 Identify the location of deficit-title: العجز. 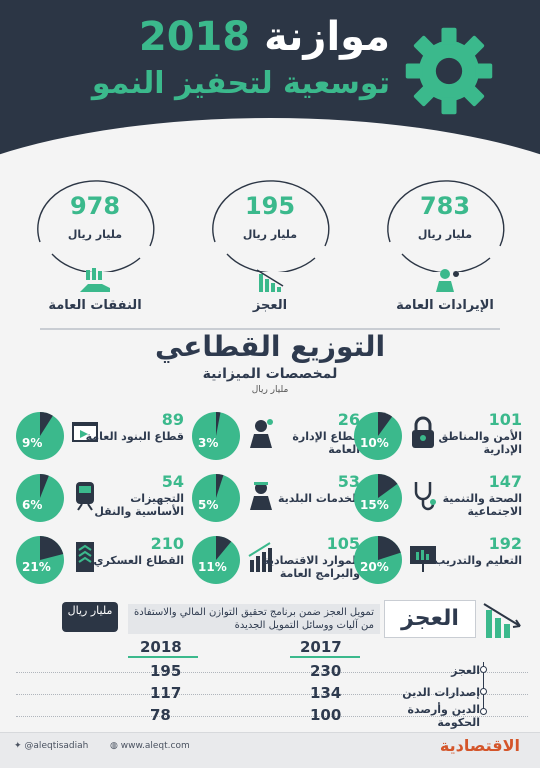
(430, 619).